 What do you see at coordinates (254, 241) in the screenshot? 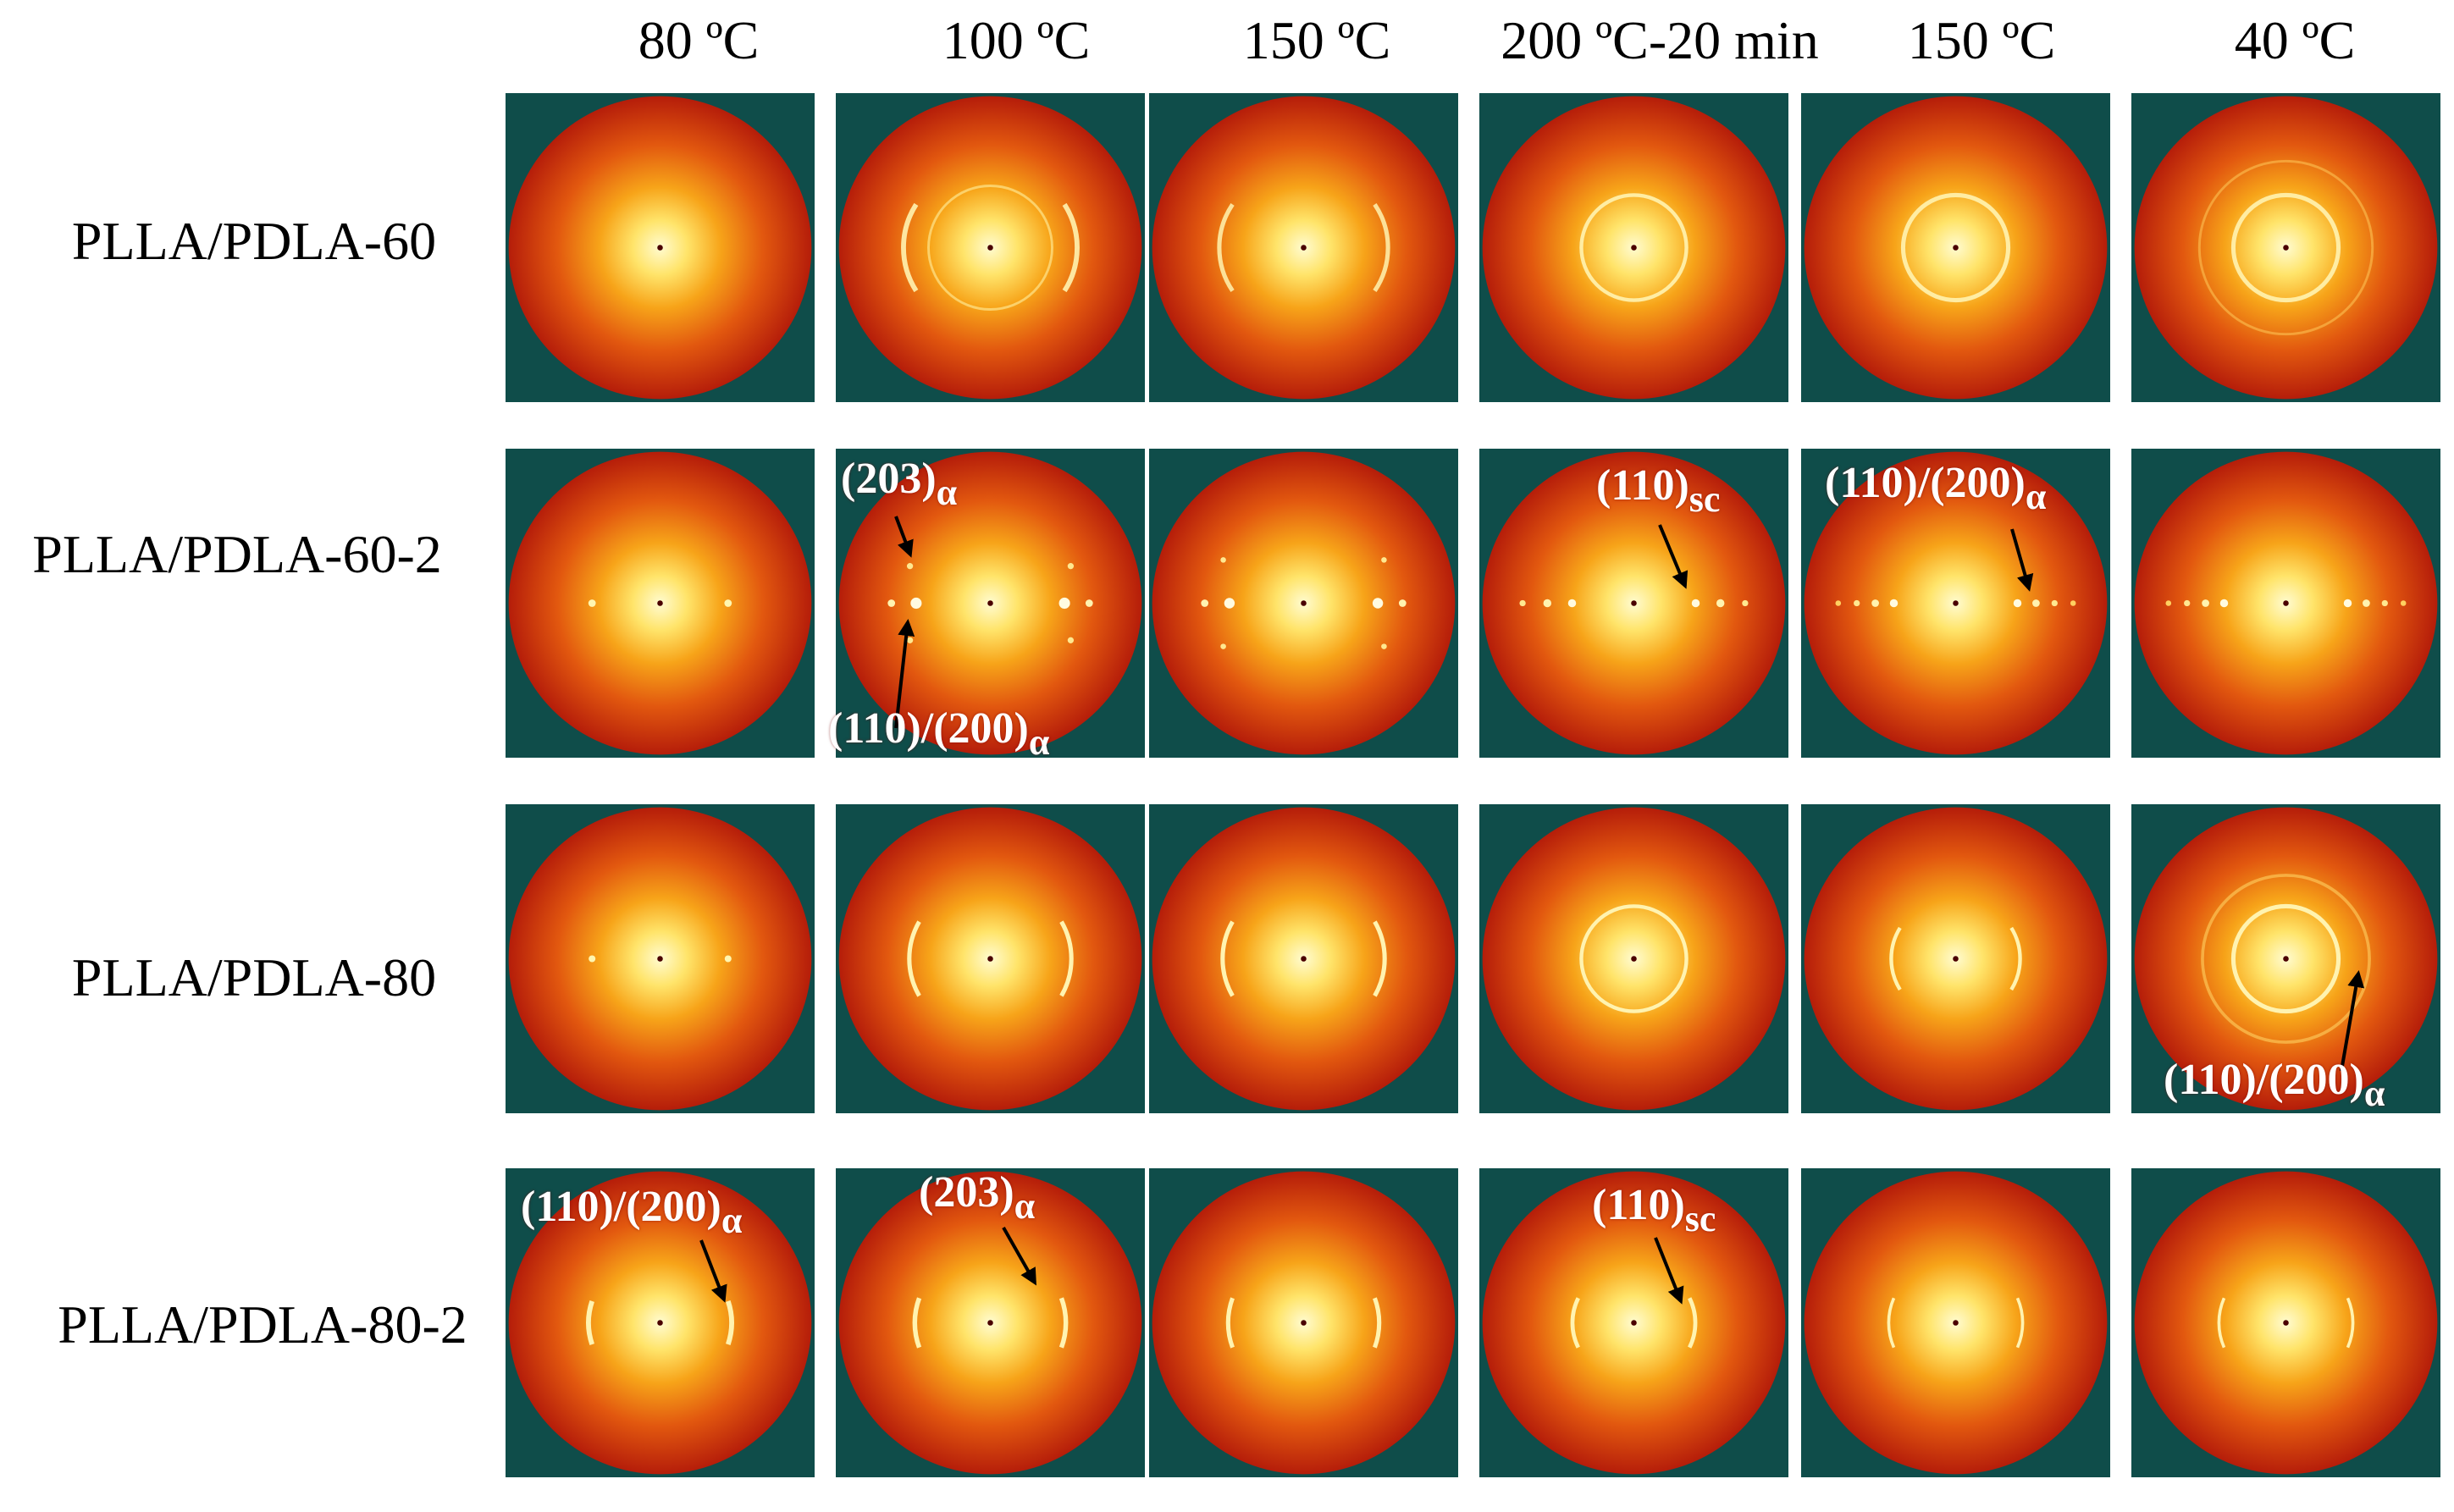
I see `row-label-pdla-60: PLLA/PDLA-60` at bounding box center [254, 241].